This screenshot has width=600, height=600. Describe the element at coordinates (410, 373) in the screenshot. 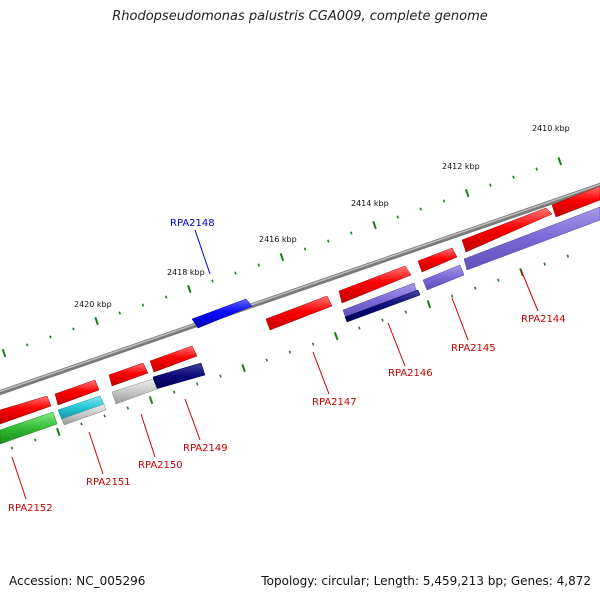

I see `gene-label-rpa2146: RPA2146` at that location.